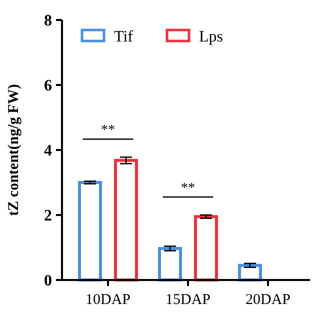 This screenshot has height=320, width=320. What do you see at coordinates (14, 150) in the screenshot?
I see `y-axis-title: tZ content(ng/g FW)` at bounding box center [14, 150].